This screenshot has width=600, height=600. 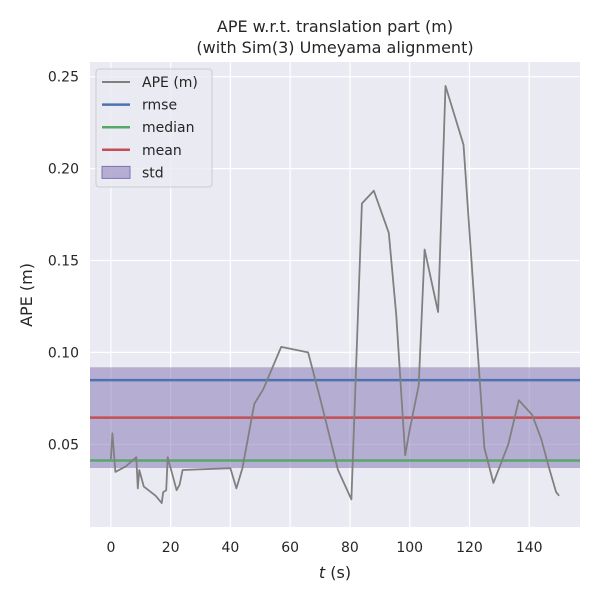 What do you see at coordinates (322, 572) in the screenshot?
I see `x-axis-var: t` at bounding box center [322, 572].